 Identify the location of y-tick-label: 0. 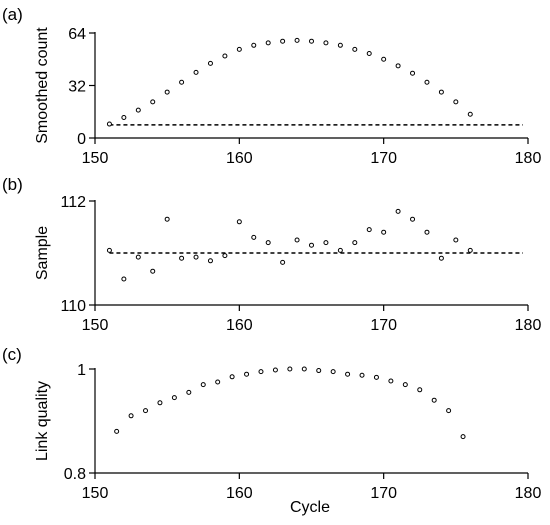
(81, 139).